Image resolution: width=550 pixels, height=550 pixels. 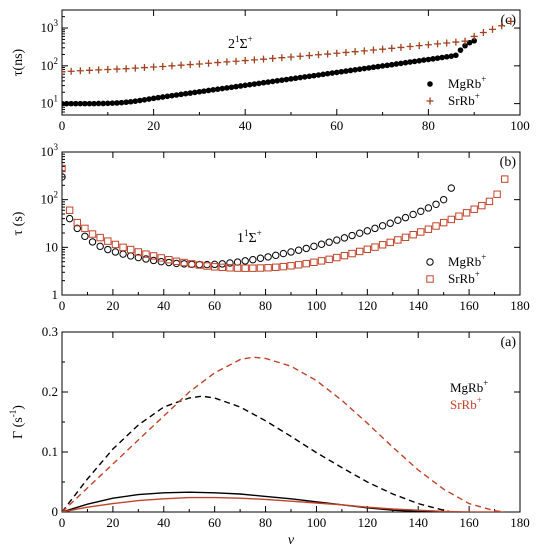 What do you see at coordinates (317, 305) in the screenshot?
I see `x-tick-label: 100` at bounding box center [317, 305].